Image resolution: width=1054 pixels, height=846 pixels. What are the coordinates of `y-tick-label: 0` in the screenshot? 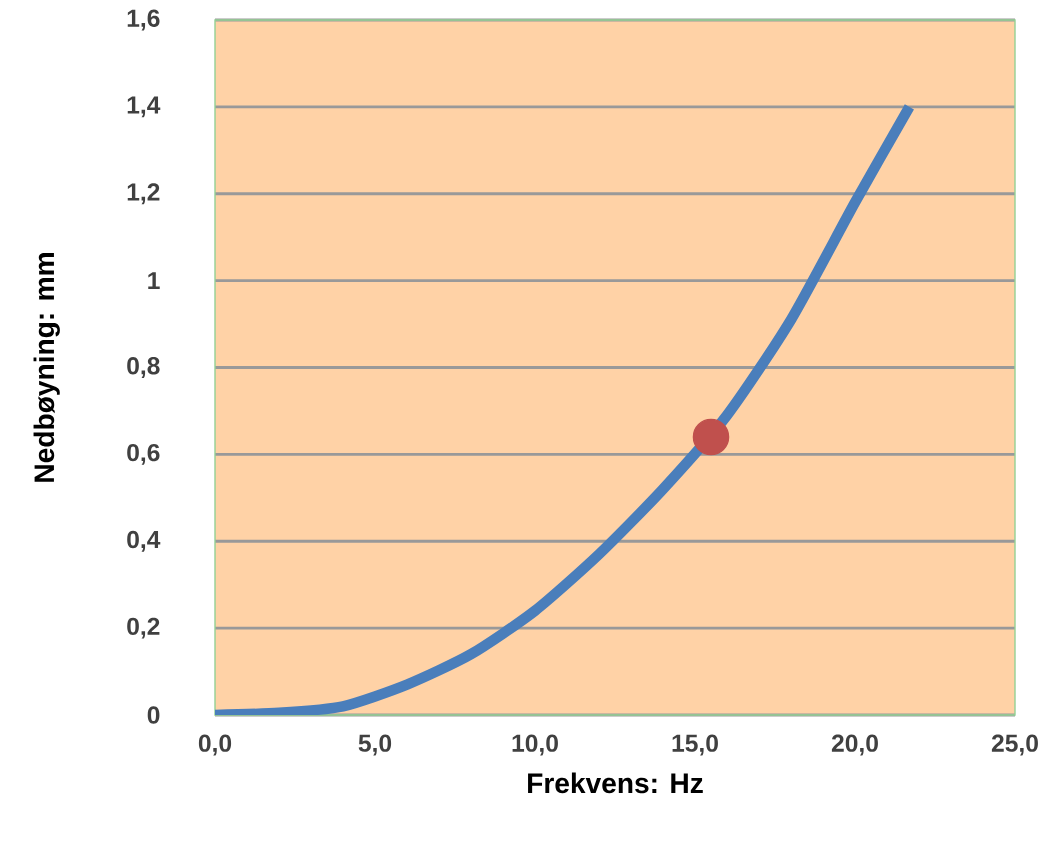 It's located at (153, 715).